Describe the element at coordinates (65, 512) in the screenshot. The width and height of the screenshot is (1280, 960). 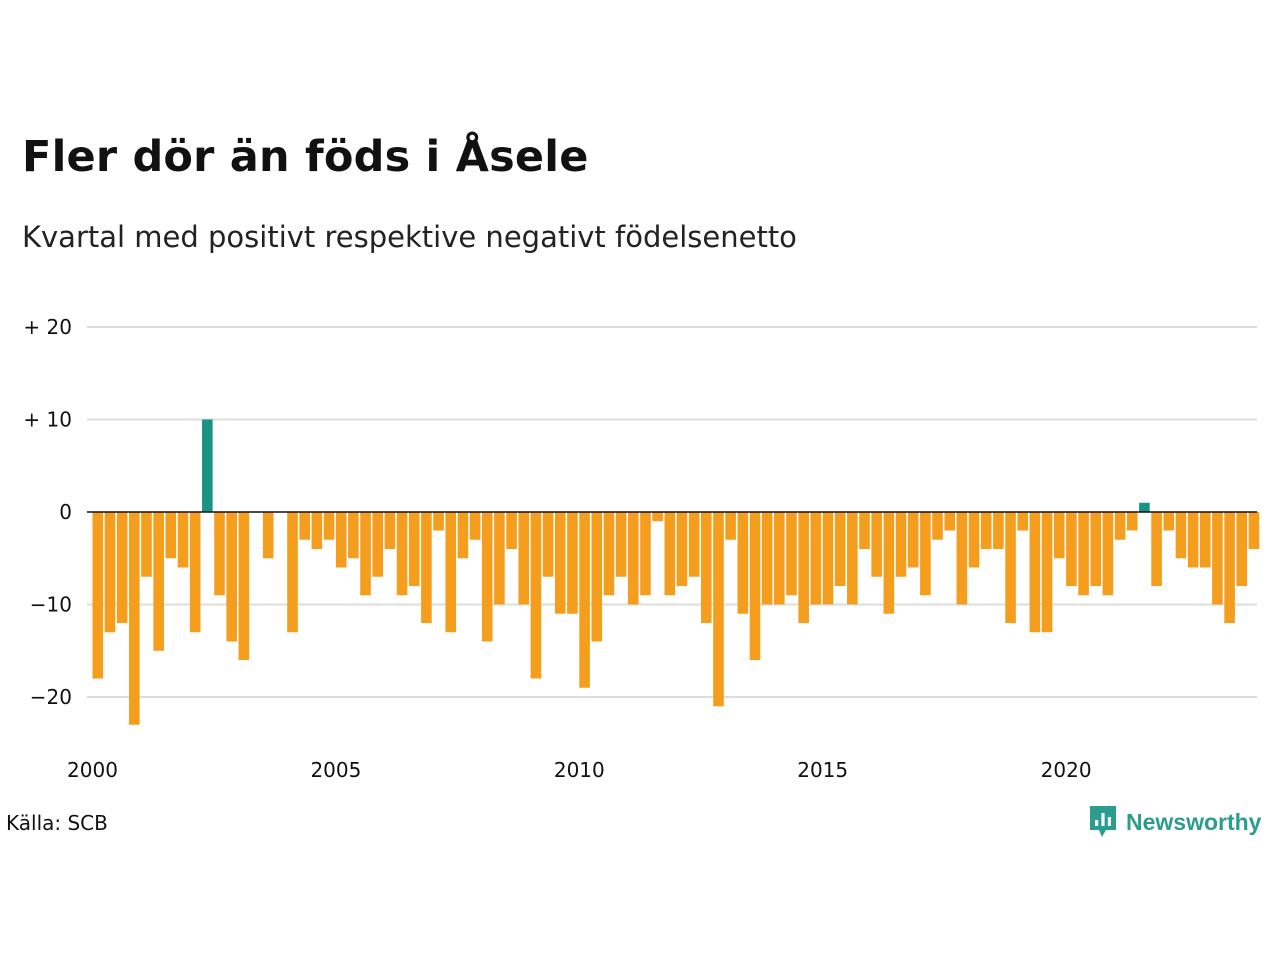
I see `y-tick-label: 0` at that location.